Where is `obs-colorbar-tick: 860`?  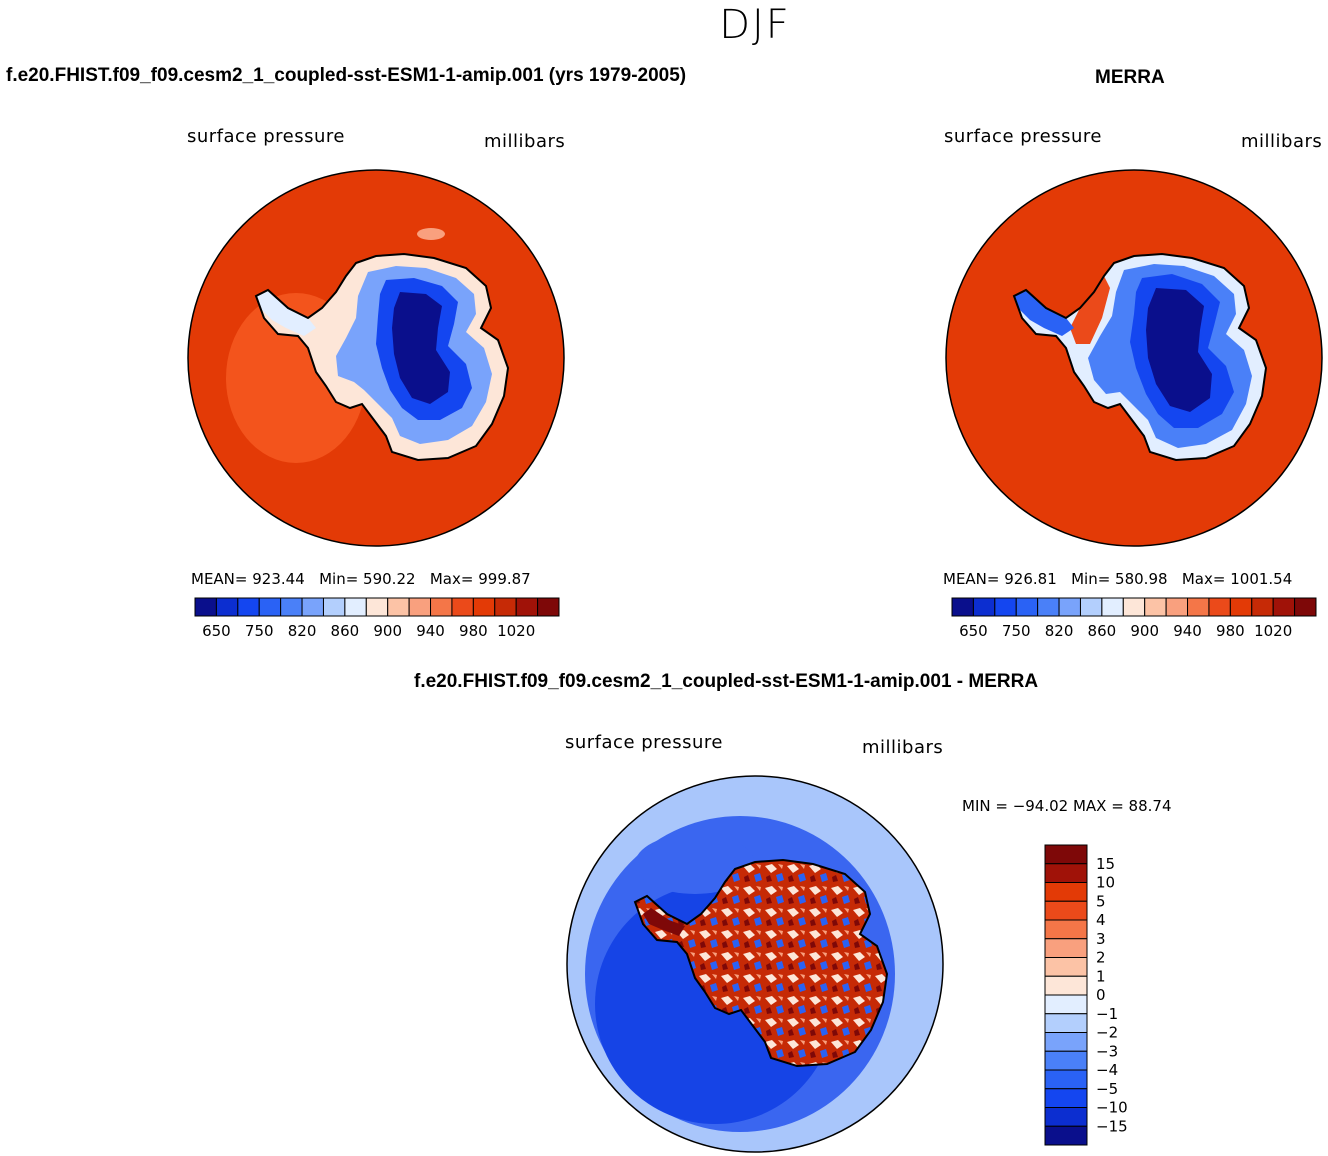
obs-colorbar-tick: 860 is located at coordinates (1102, 631).